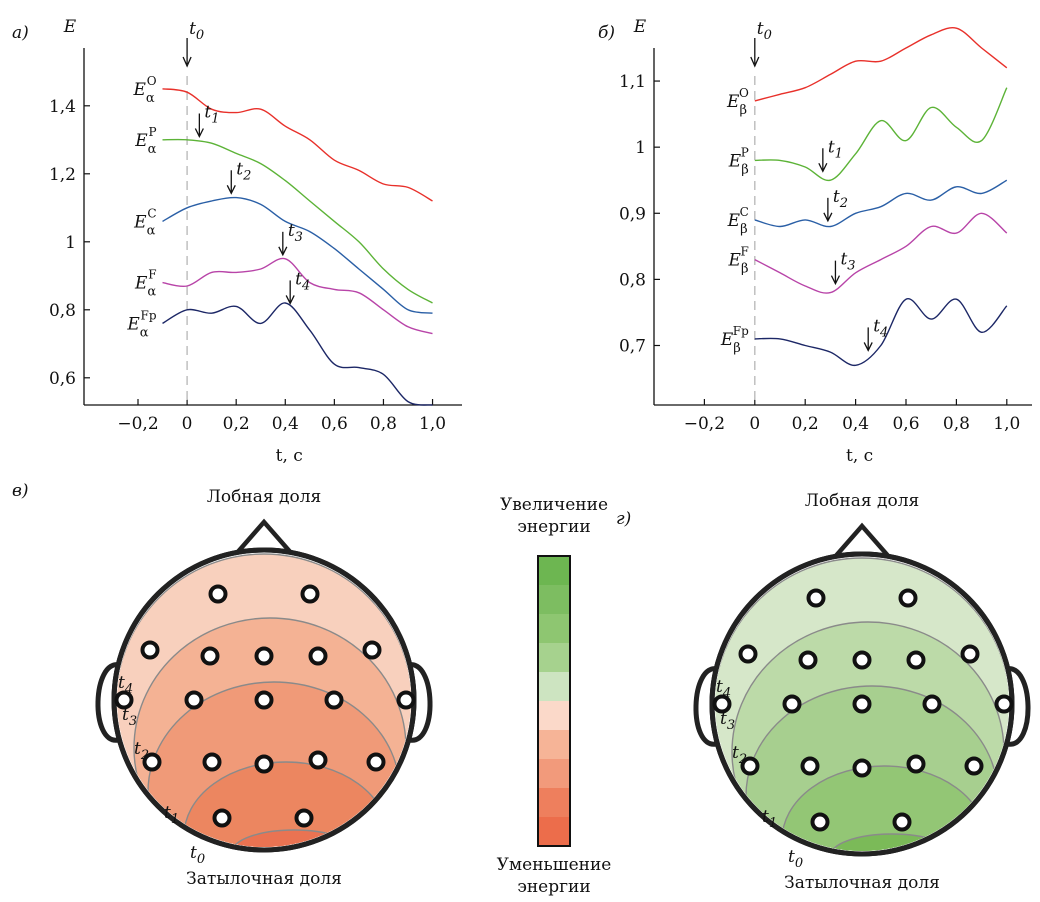  What do you see at coordinates (553, 527) in the screenshot?
I see `colorbar-top-label-2: энергии` at bounding box center [553, 527].